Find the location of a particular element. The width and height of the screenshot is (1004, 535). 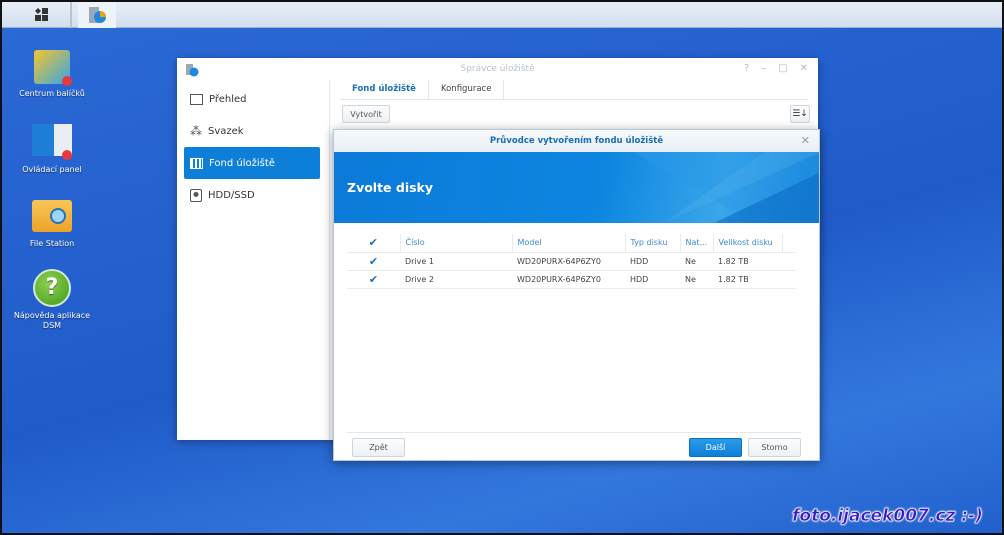

desktop-icon-label: Ovládací panel is located at coordinates (52, 169).